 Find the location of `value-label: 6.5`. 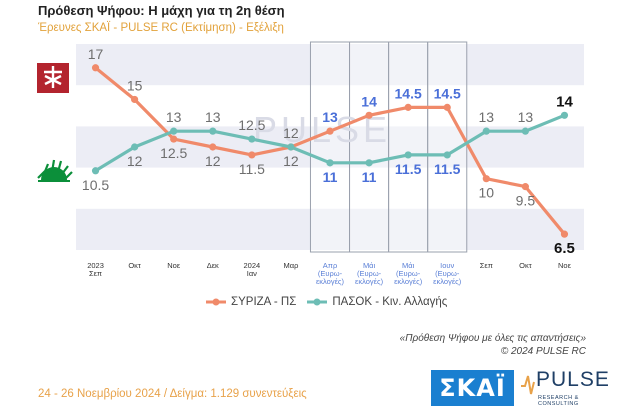

value-label: 6.5 is located at coordinates (564, 248).